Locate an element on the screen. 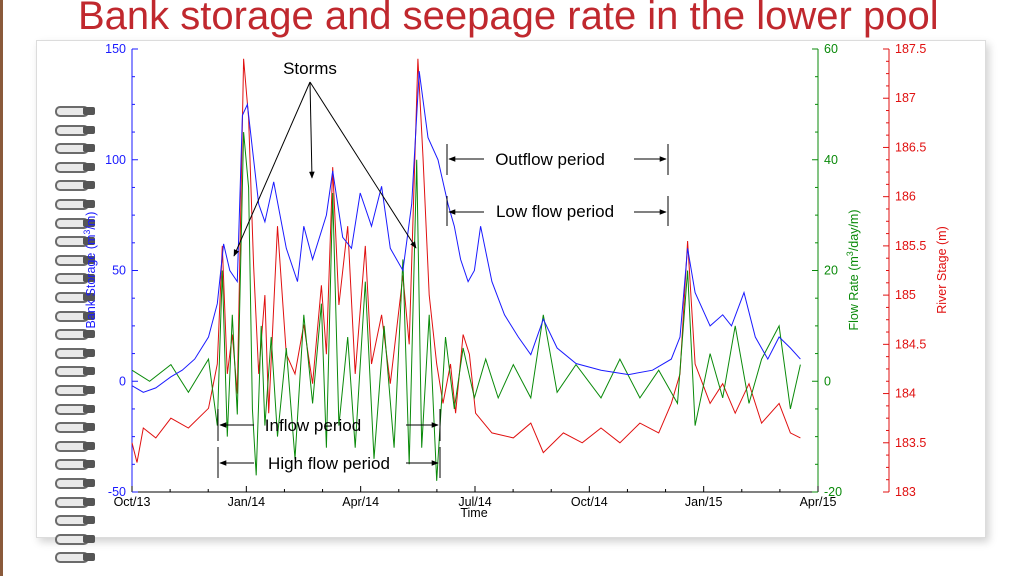  spiral-binding is located at coordinates (75, 334).